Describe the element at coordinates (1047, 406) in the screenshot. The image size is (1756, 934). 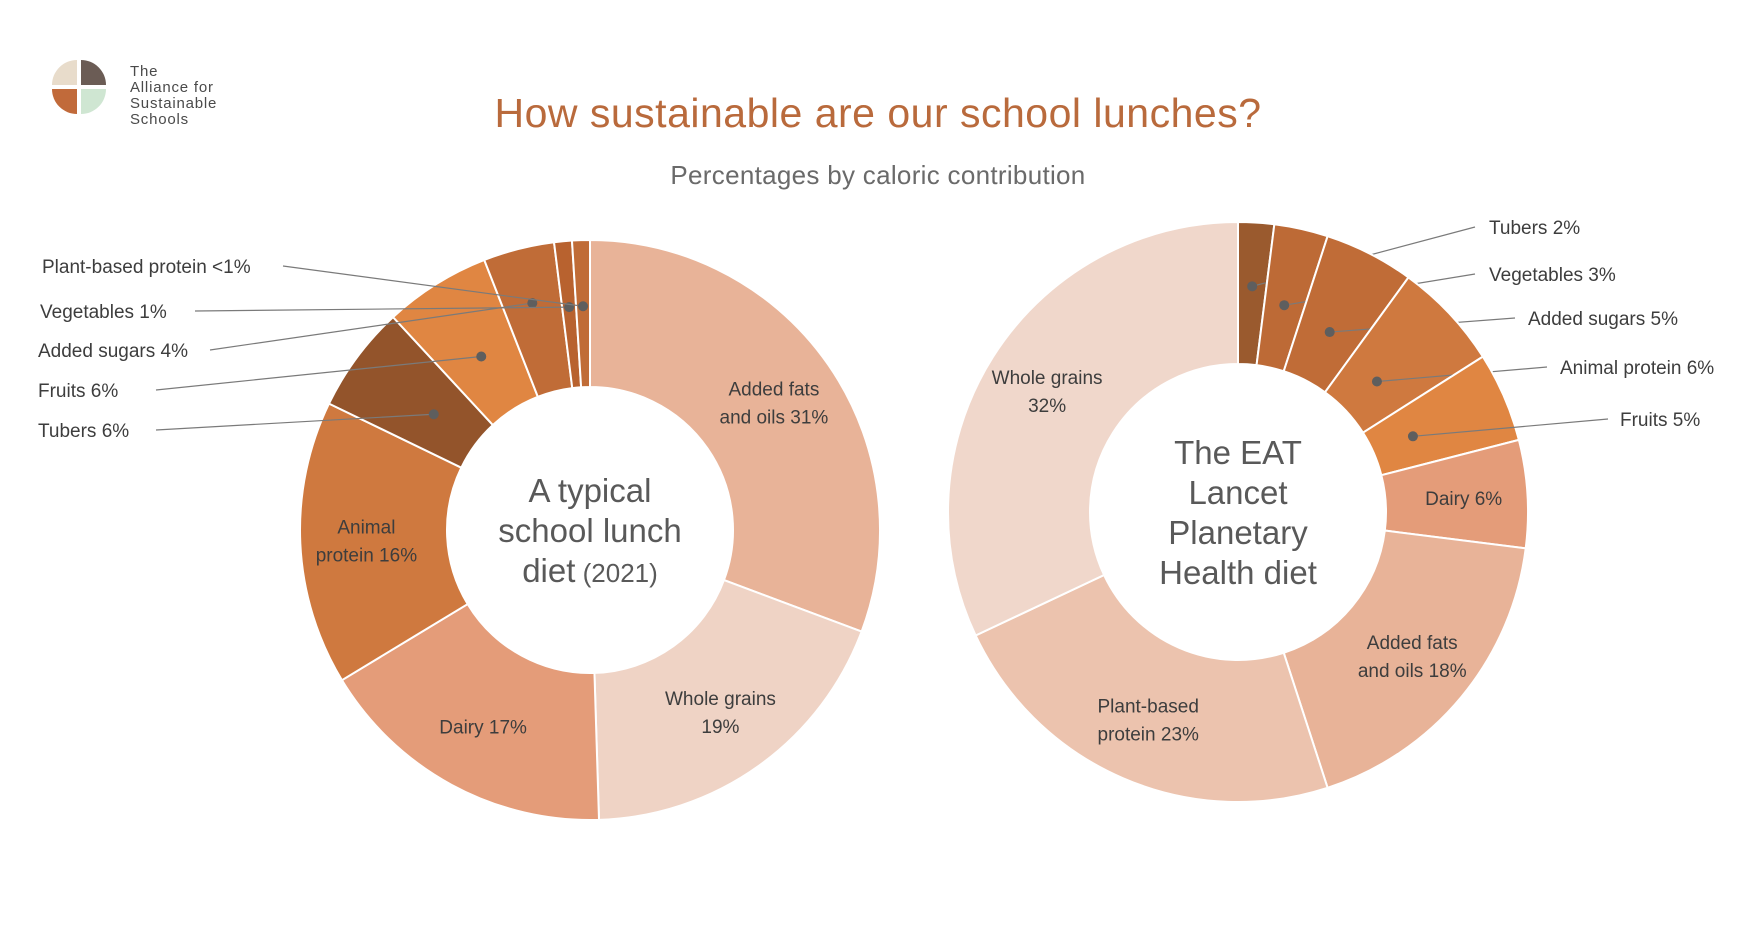
I see `slice-label-whole-grains: 32%` at that location.